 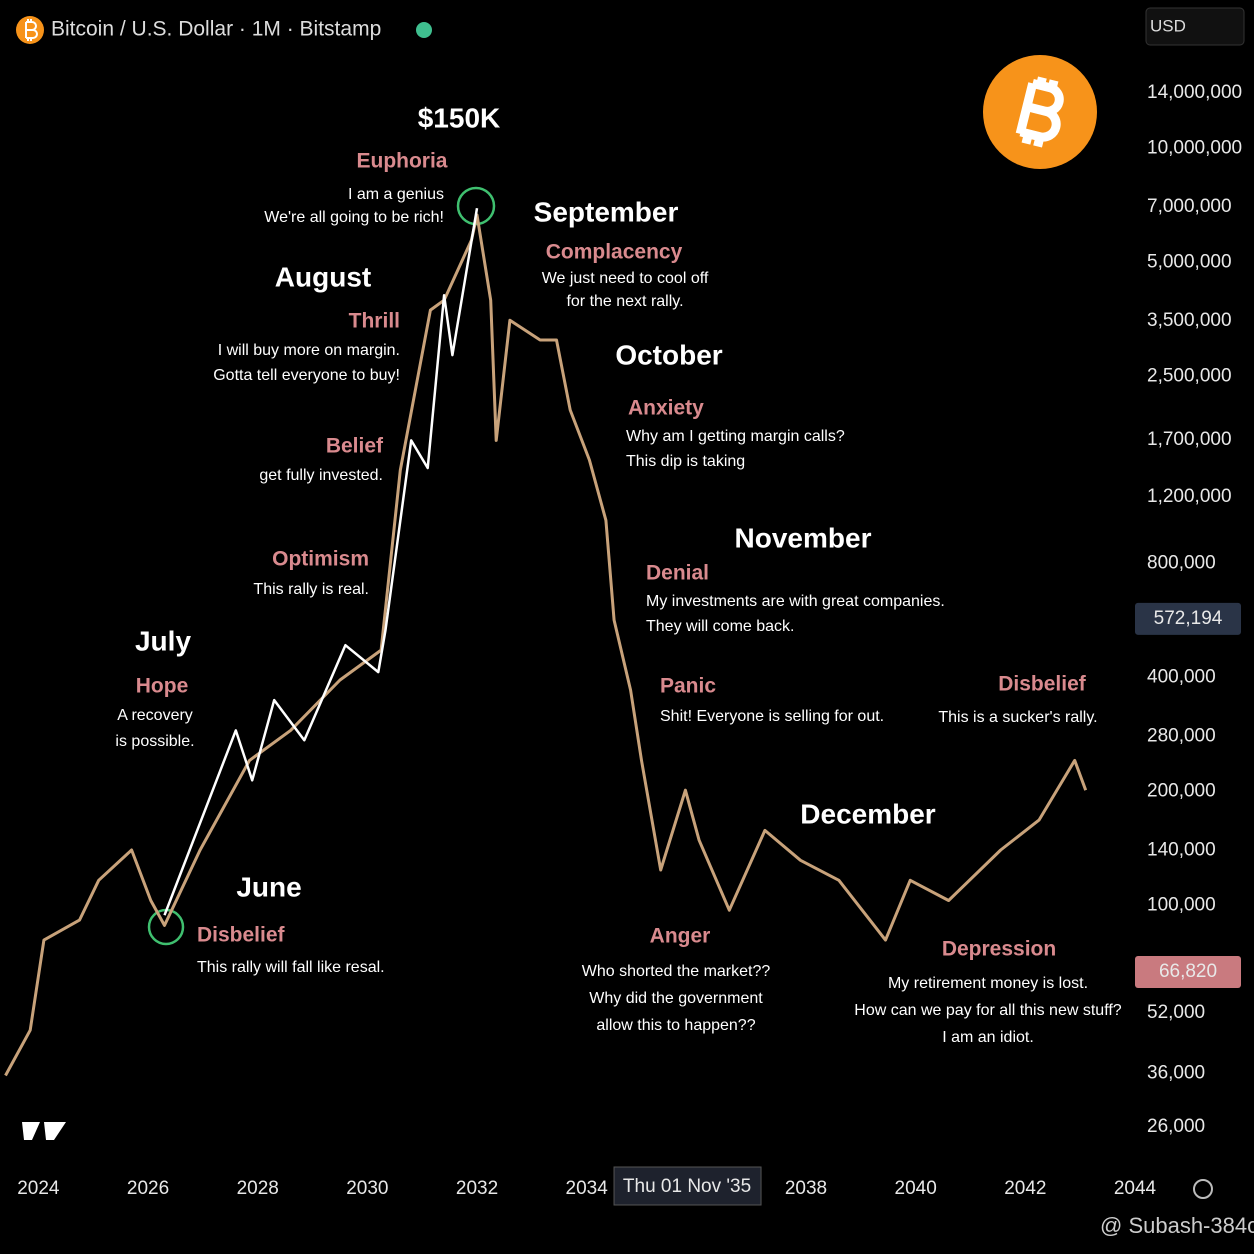 I want to click on x-tick-label: 2030, so click(x=367, y=1188).